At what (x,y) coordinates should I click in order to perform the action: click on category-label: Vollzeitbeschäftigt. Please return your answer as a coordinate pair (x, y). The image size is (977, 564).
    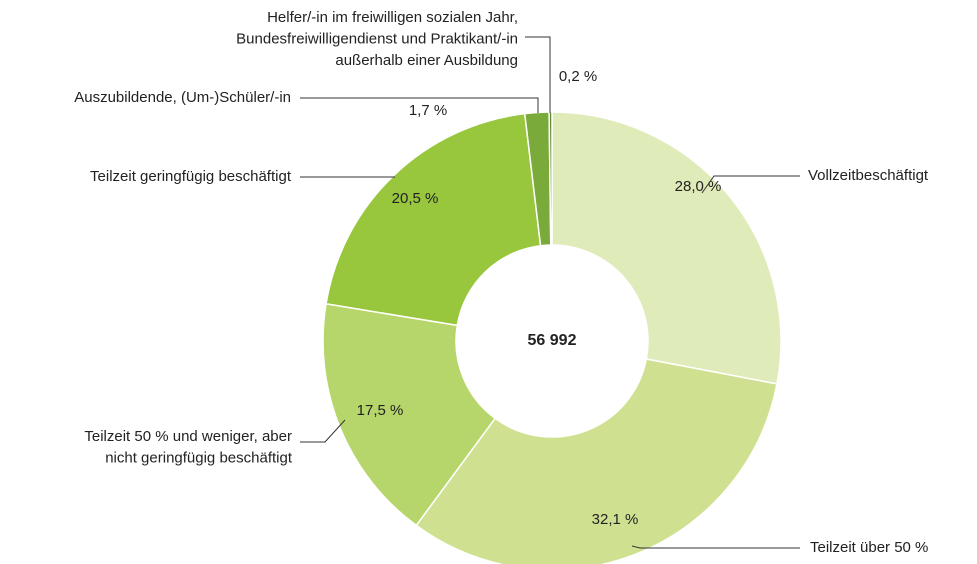
    Looking at the image, I should click on (868, 175).